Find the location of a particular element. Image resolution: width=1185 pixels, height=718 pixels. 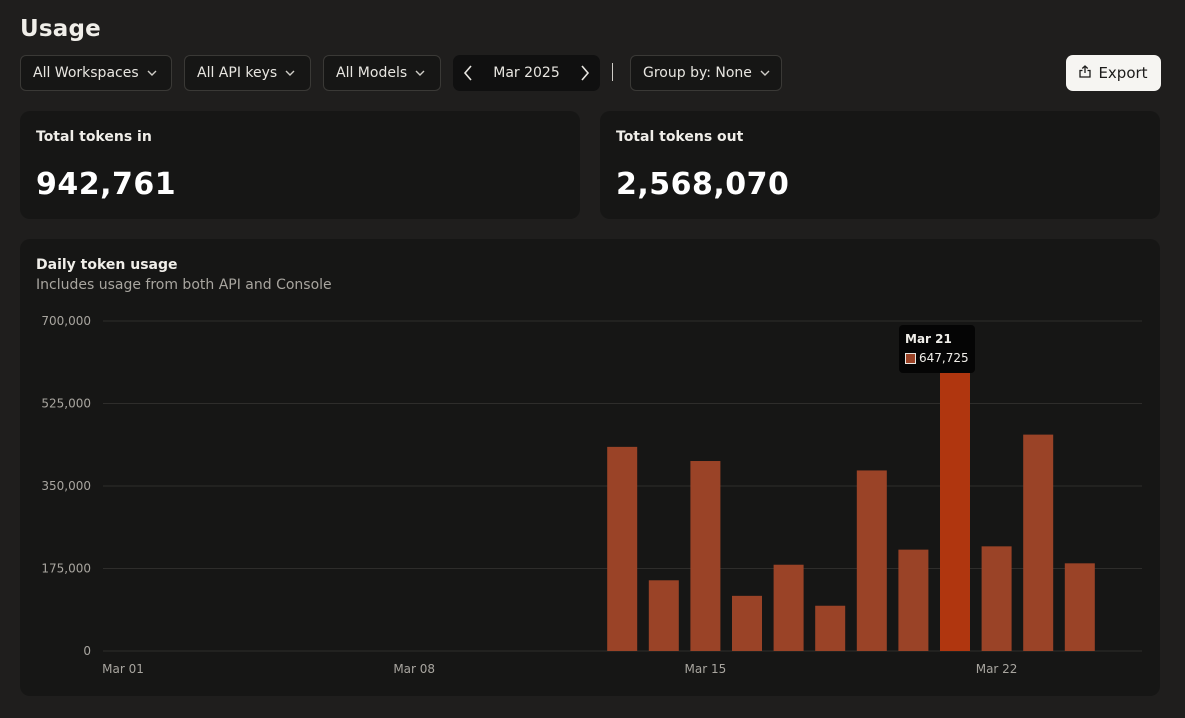

export-button: Export is located at coordinates (1113, 73).